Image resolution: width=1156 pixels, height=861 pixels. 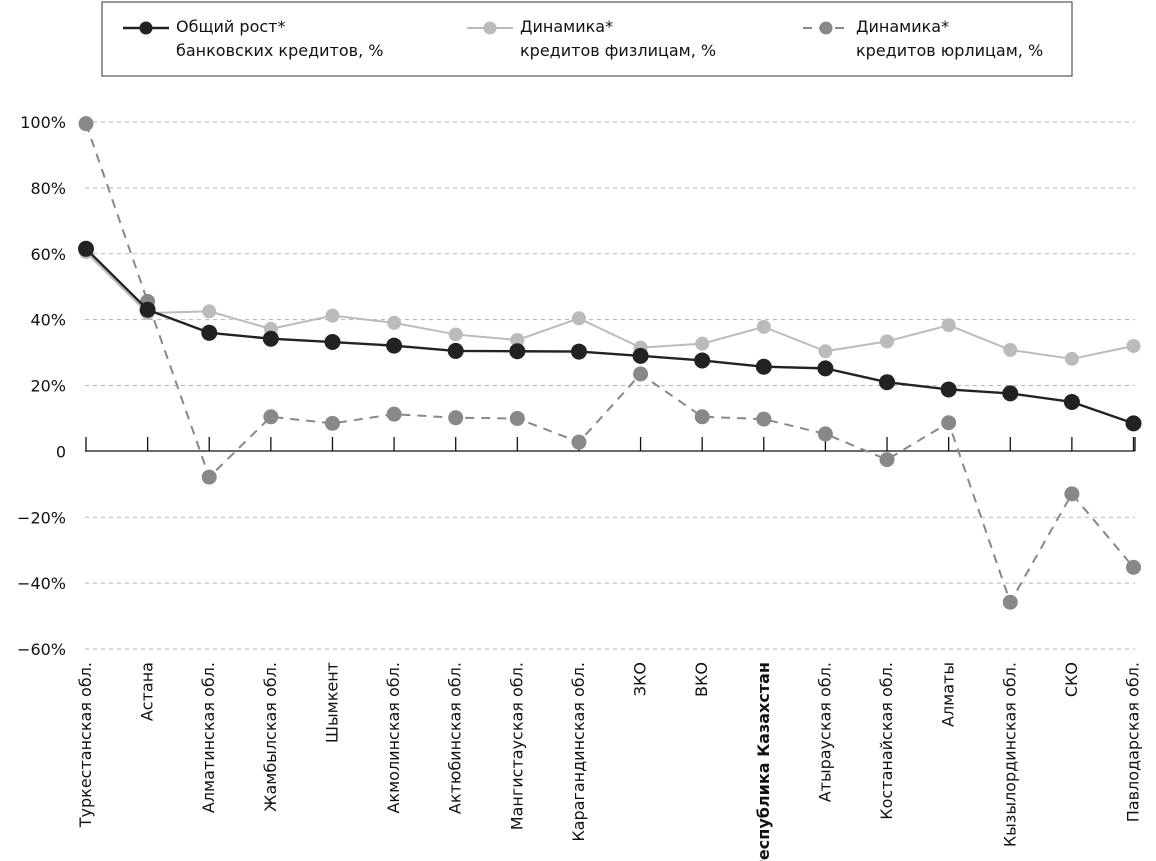 I want to click on category-label-карагандинская-обл: Карагандинская обл., so click(x=578, y=752).